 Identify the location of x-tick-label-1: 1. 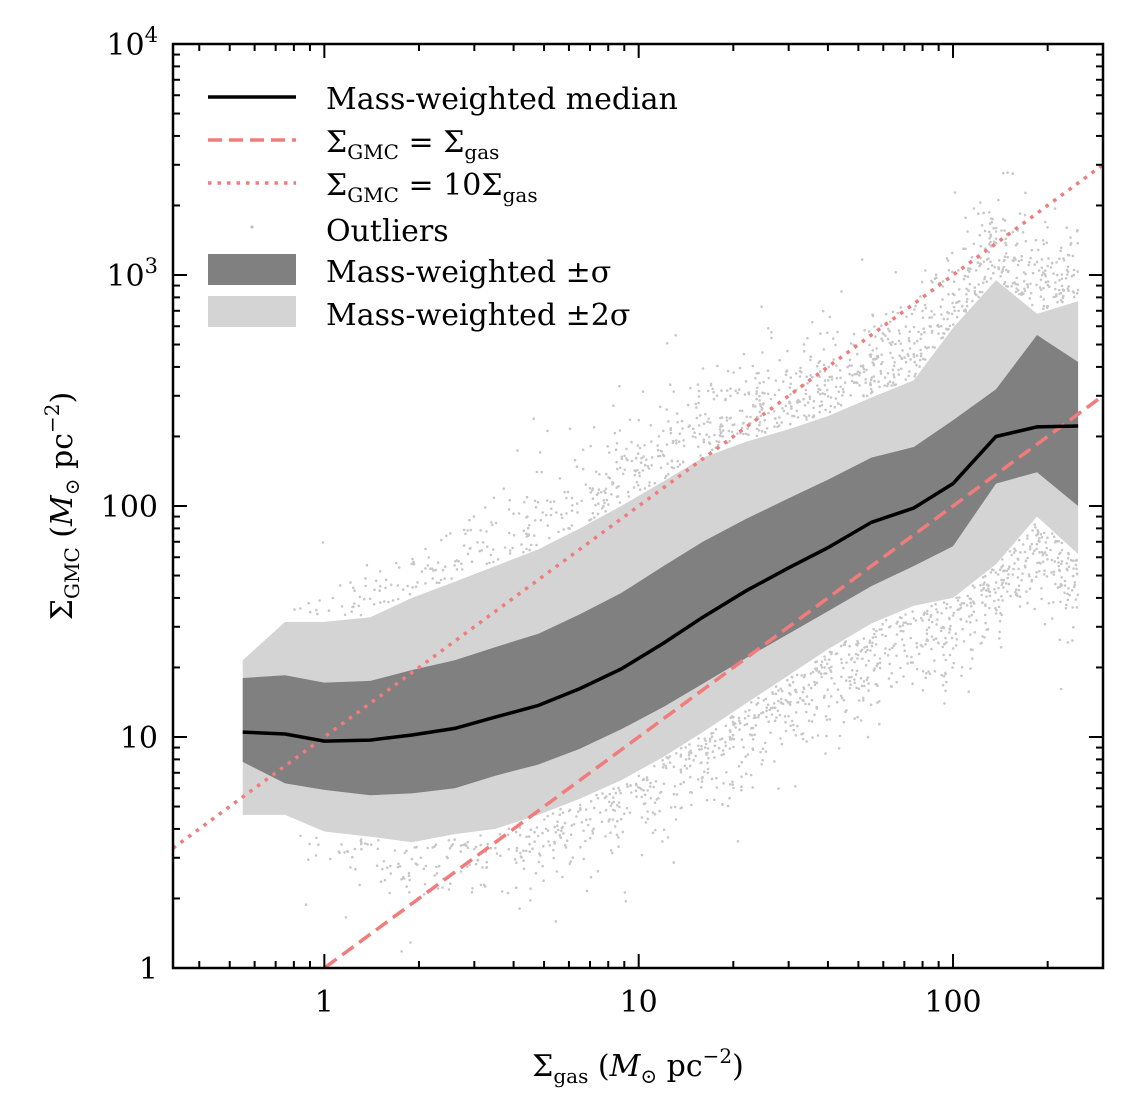
(324, 1002).